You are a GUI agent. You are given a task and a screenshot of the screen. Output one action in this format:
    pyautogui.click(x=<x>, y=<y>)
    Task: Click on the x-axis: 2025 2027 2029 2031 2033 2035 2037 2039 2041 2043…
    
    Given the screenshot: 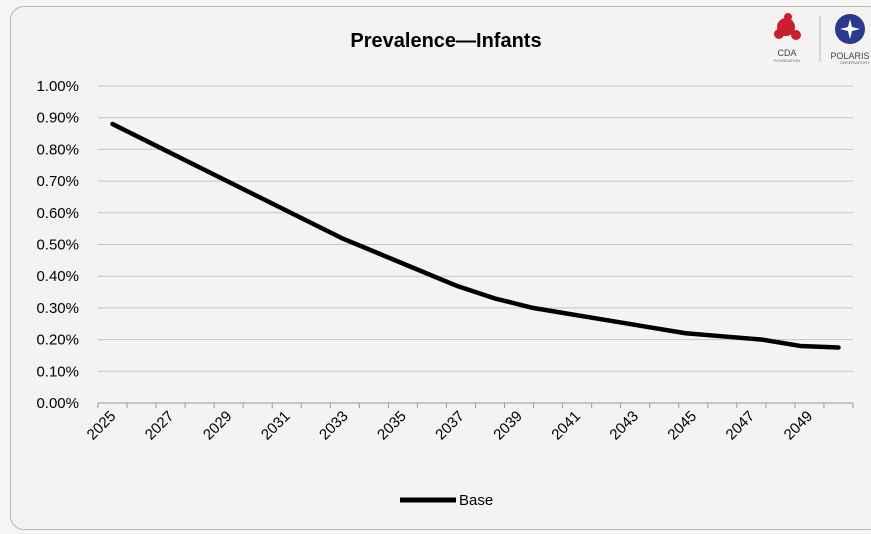 What is the action you would take?
    pyautogui.click(x=469, y=423)
    